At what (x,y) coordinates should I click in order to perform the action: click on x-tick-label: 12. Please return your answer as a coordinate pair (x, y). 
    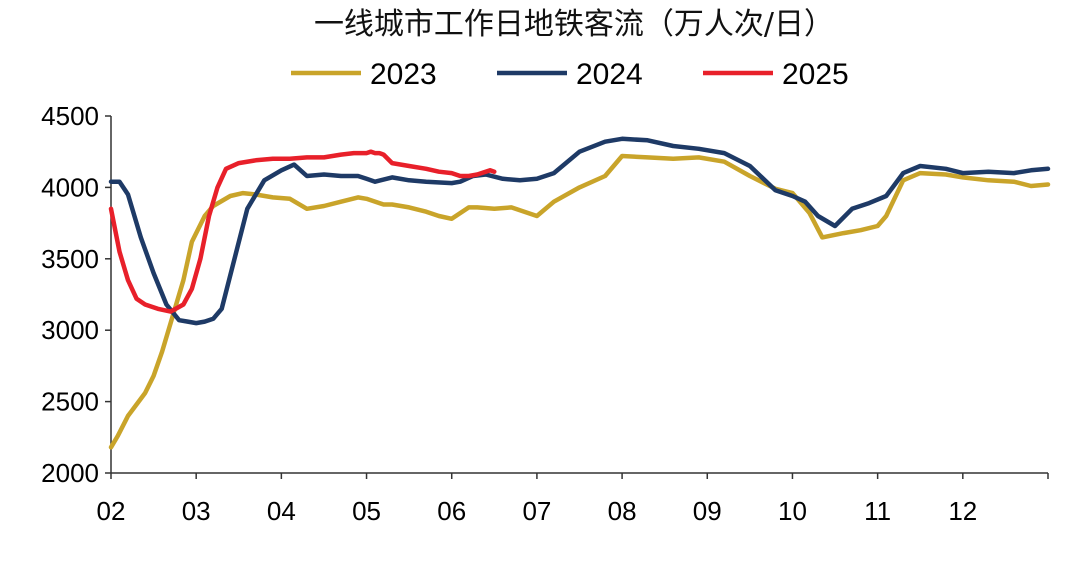
    Looking at the image, I should click on (962, 511).